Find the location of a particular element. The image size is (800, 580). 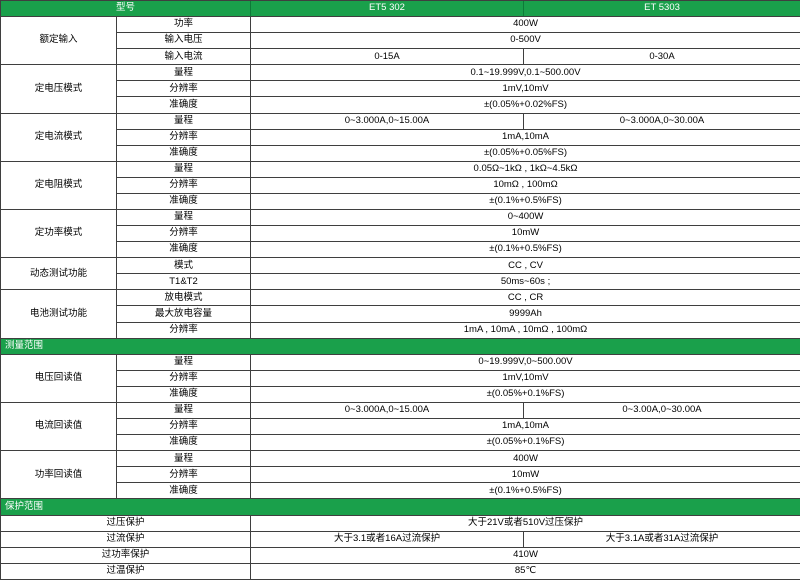

table-row: 分辨率 1mA , 10mA , 10mΩ , 100mΩ is located at coordinates (400, 330).